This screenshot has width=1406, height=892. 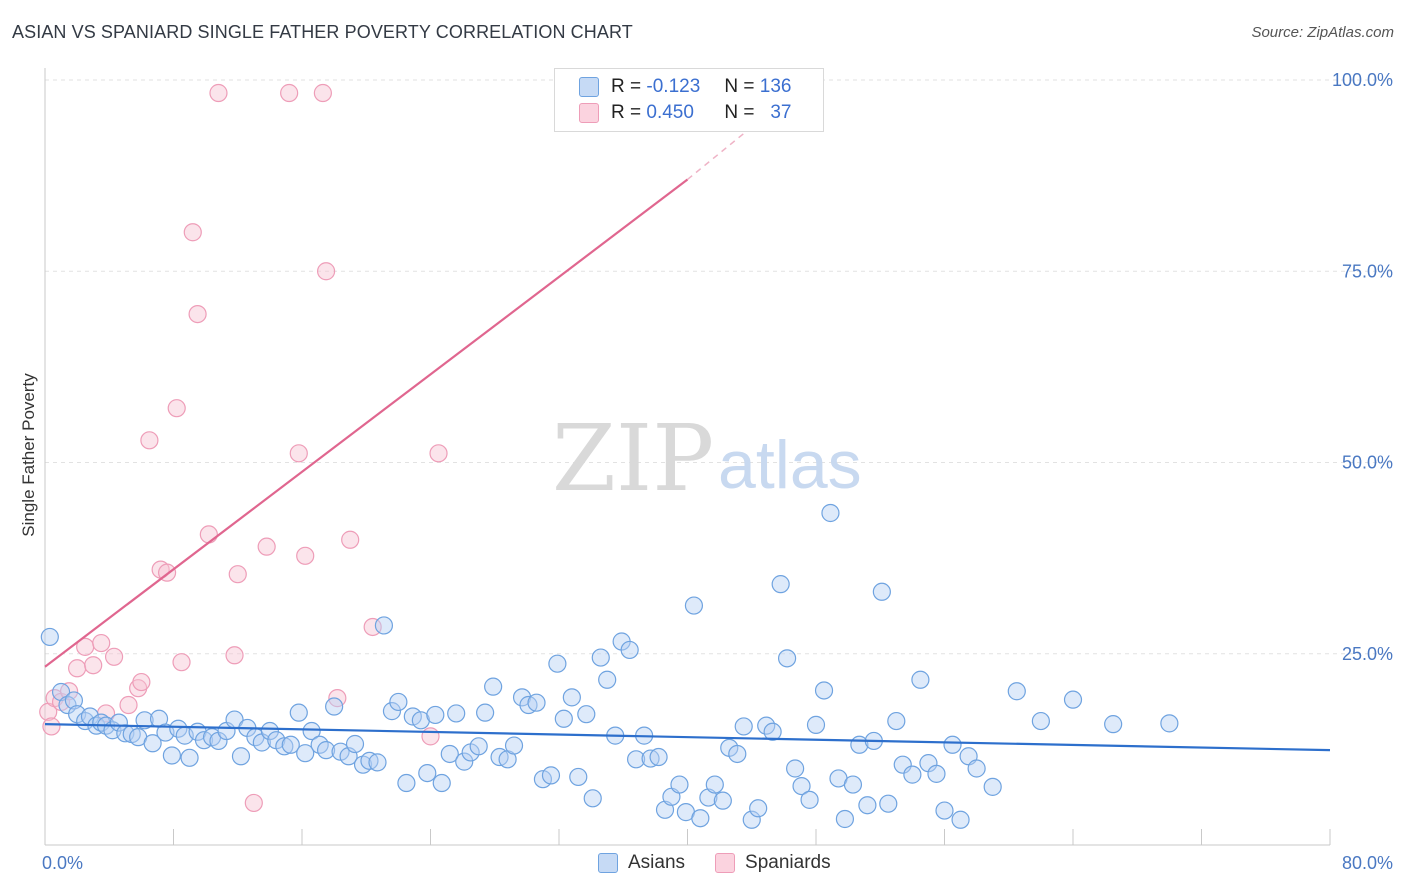 What do you see at coordinates (781, 112) in the screenshot?
I see `n-value-spaniards: 37` at bounding box center [781, 112].